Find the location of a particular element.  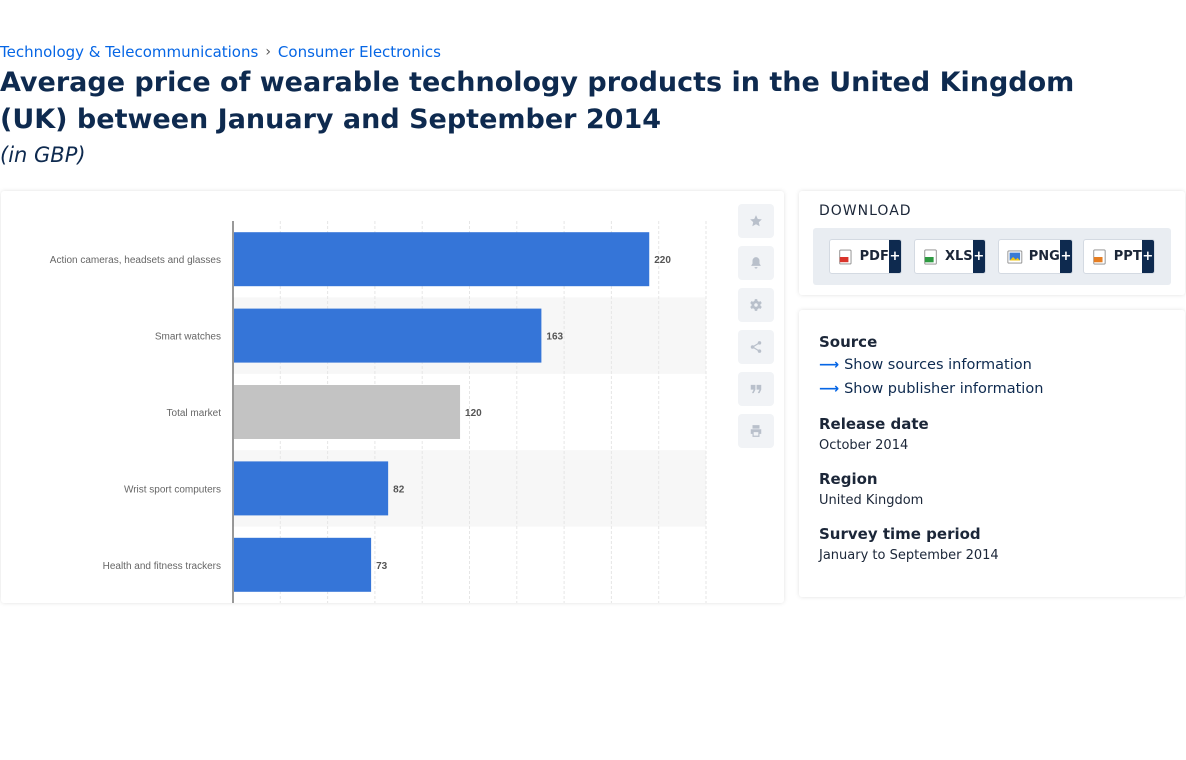

download-xls-button: XLS + is located at coordinates (950, 256).